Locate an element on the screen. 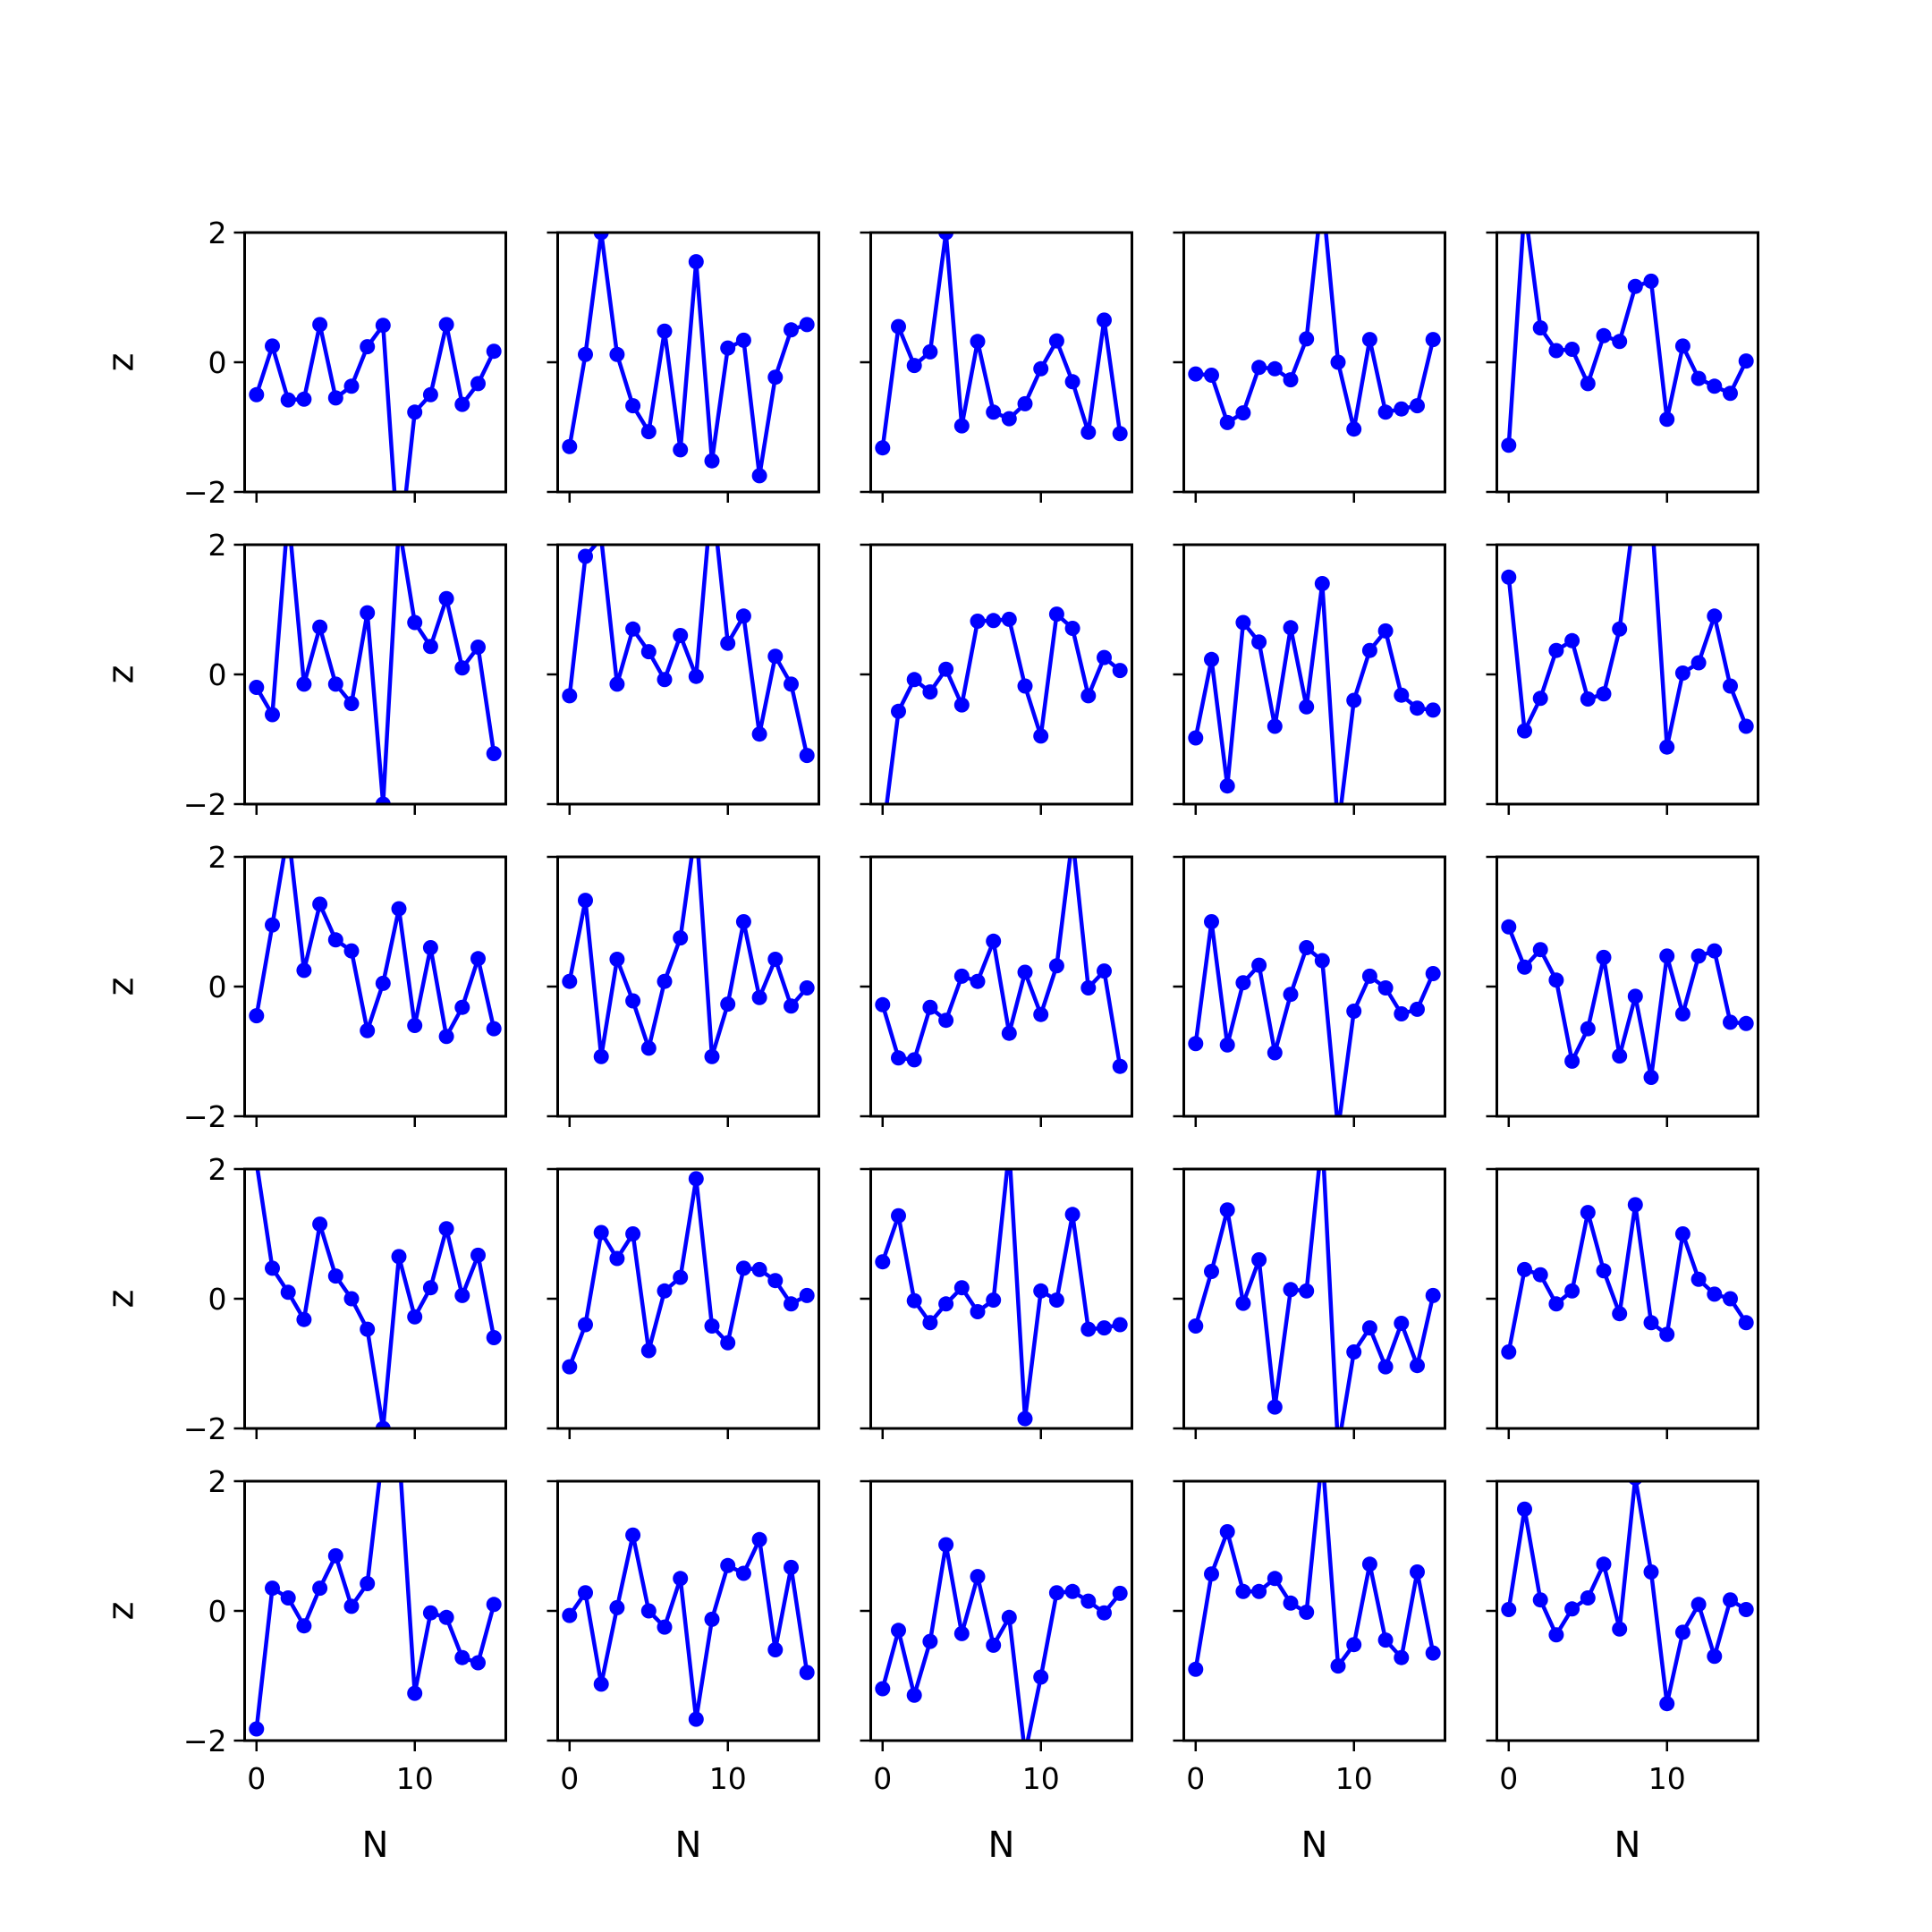 The width and height of the screenshot is (1932, 1932). subplot-r3-c4 is located at coordinates (1309, 991).